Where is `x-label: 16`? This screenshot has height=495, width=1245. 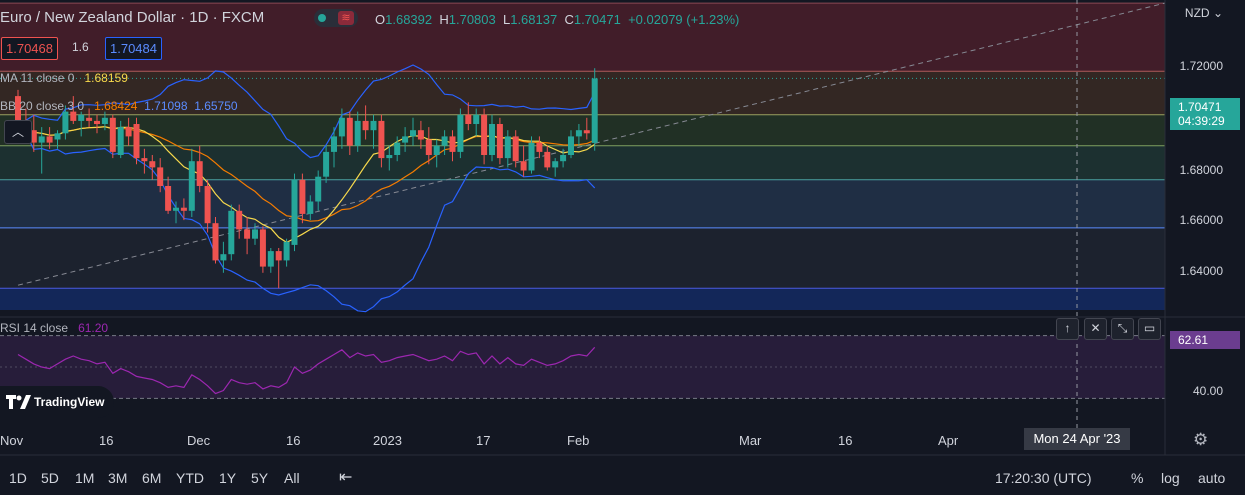 x-label: 16 is located at coordinates (845, 440).